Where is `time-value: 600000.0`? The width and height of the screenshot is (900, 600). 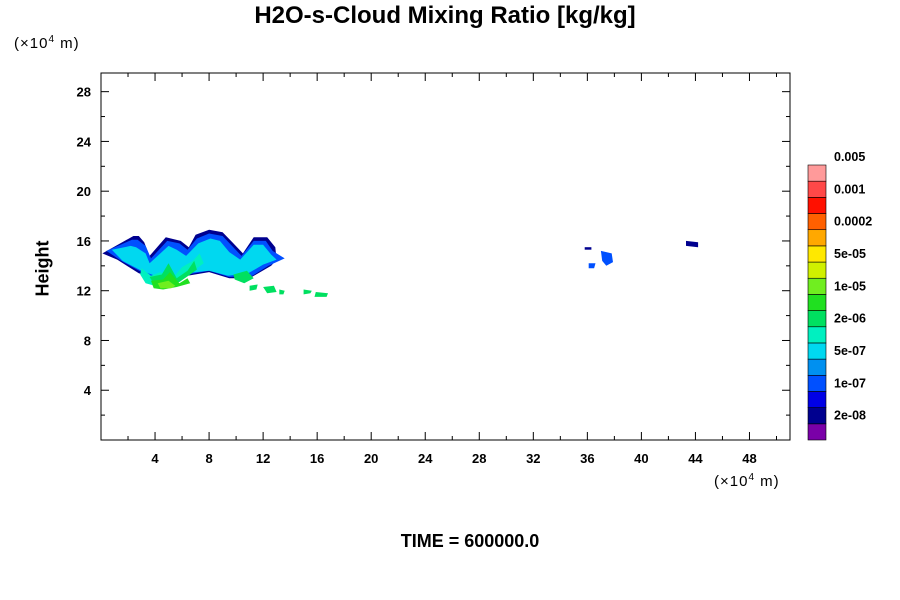 time-value: 600000.0 is located at coordinates (502, 541).